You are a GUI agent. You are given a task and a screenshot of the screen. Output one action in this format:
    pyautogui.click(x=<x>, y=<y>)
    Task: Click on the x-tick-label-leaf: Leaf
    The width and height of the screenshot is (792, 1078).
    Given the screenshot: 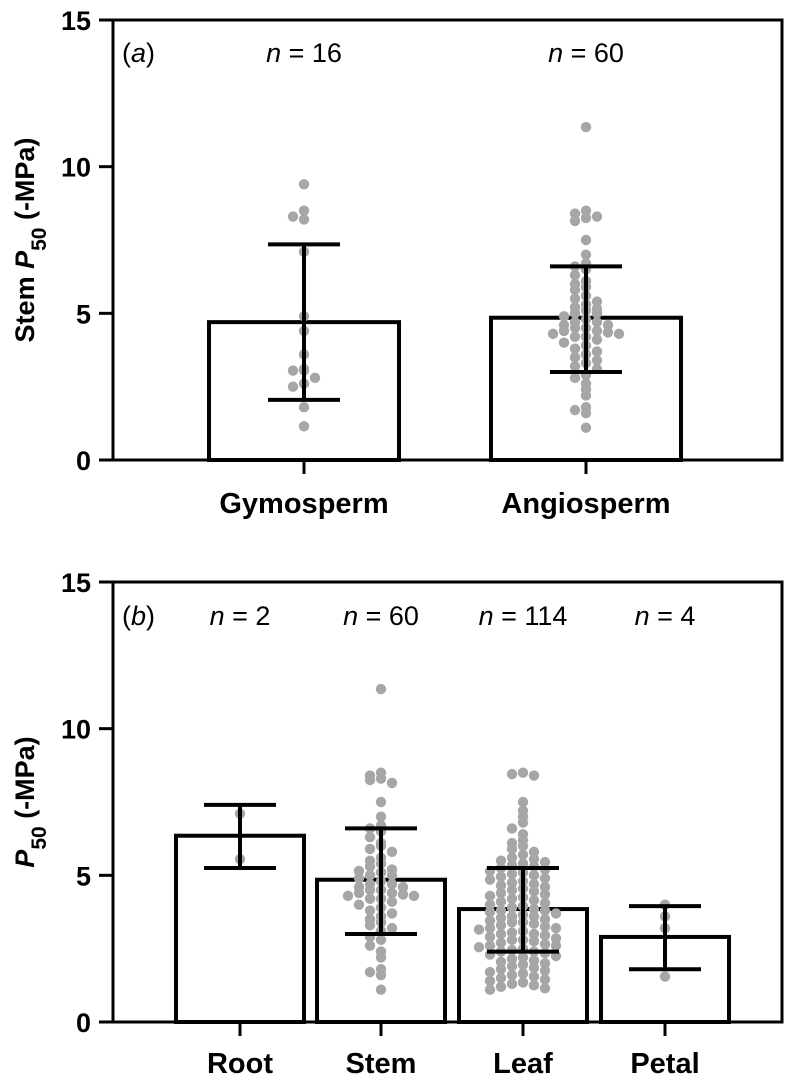 What is the action you would take?
    pyautogui.click(x=523, y=1063)
    